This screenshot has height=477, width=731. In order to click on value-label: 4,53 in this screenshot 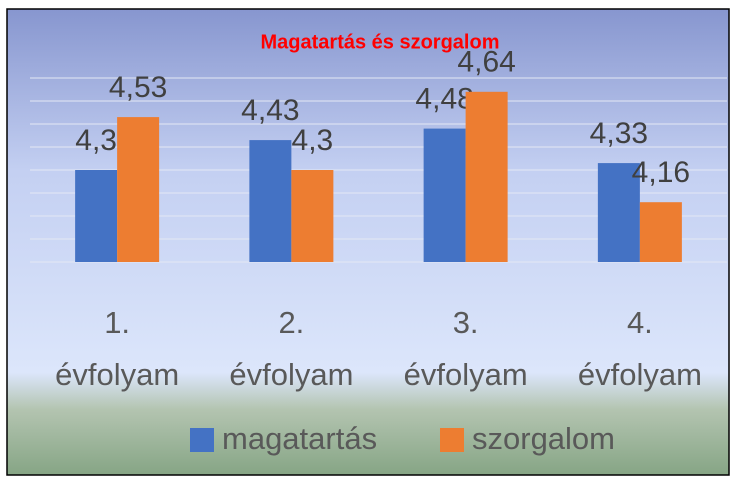, I will do `click(138, 87)`.